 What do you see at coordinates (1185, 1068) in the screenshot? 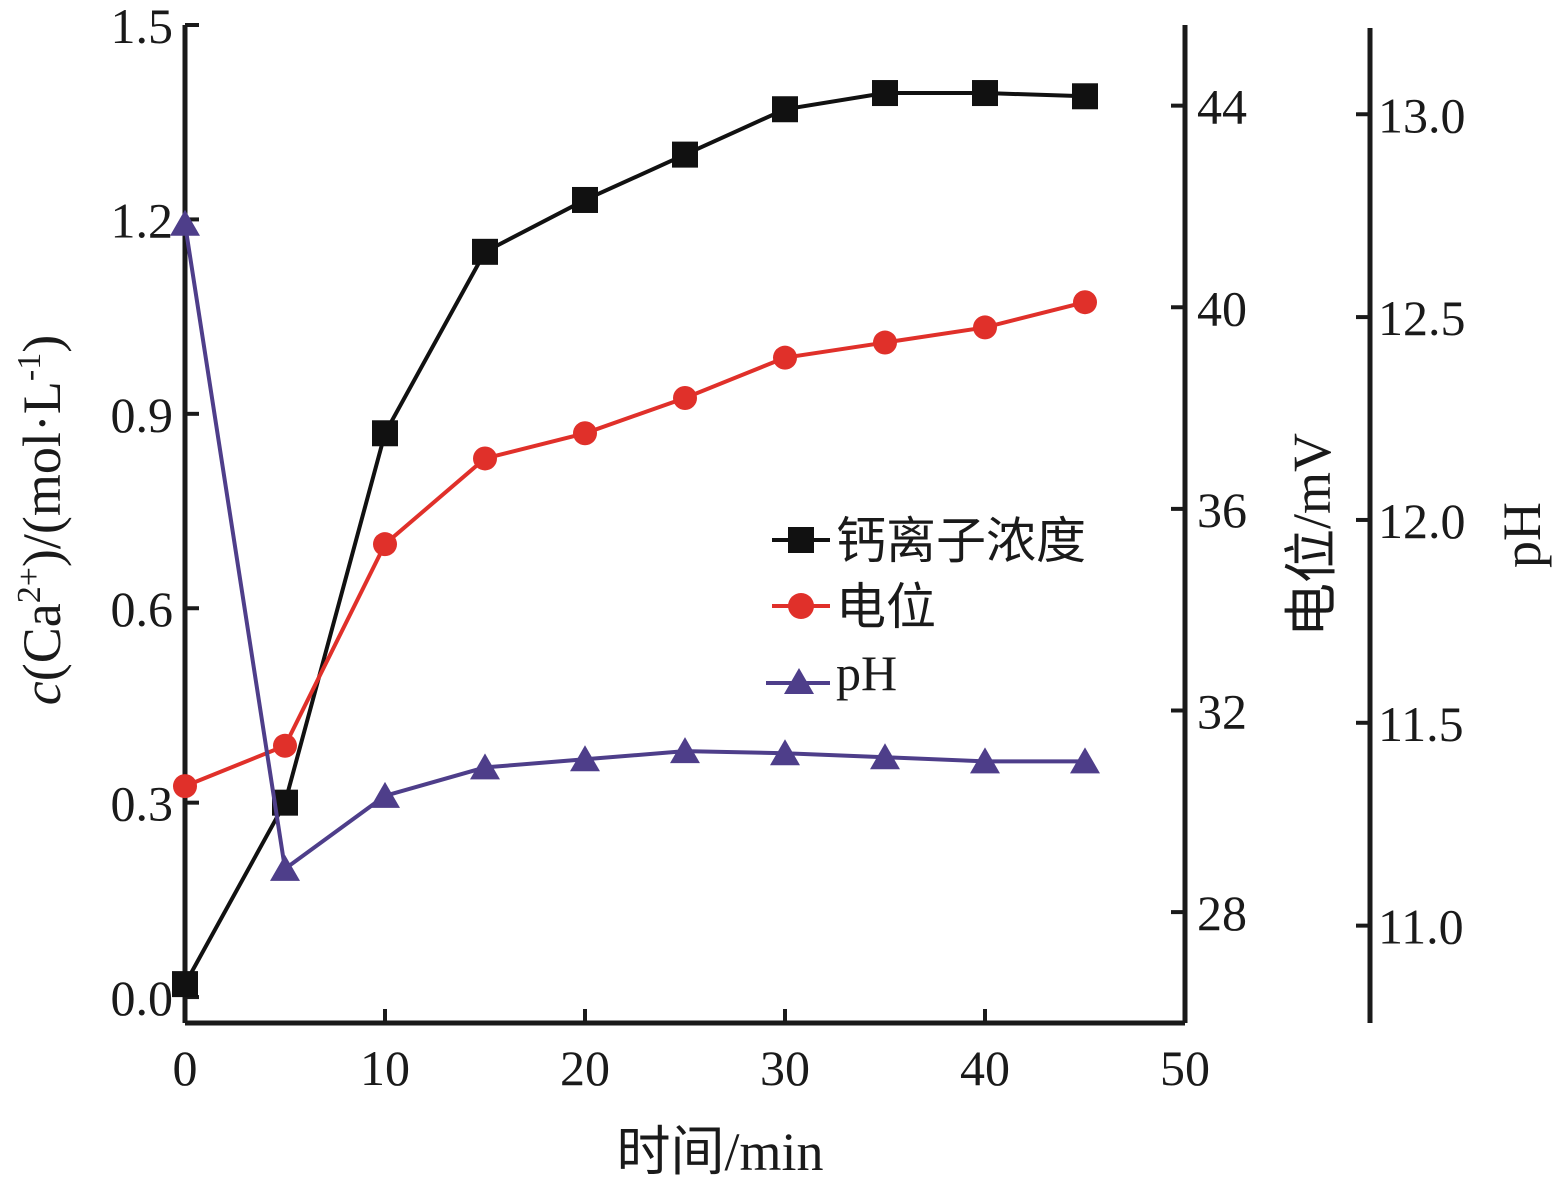
I see `x-tick-label: 50` at bounding box center [1185, 1068].